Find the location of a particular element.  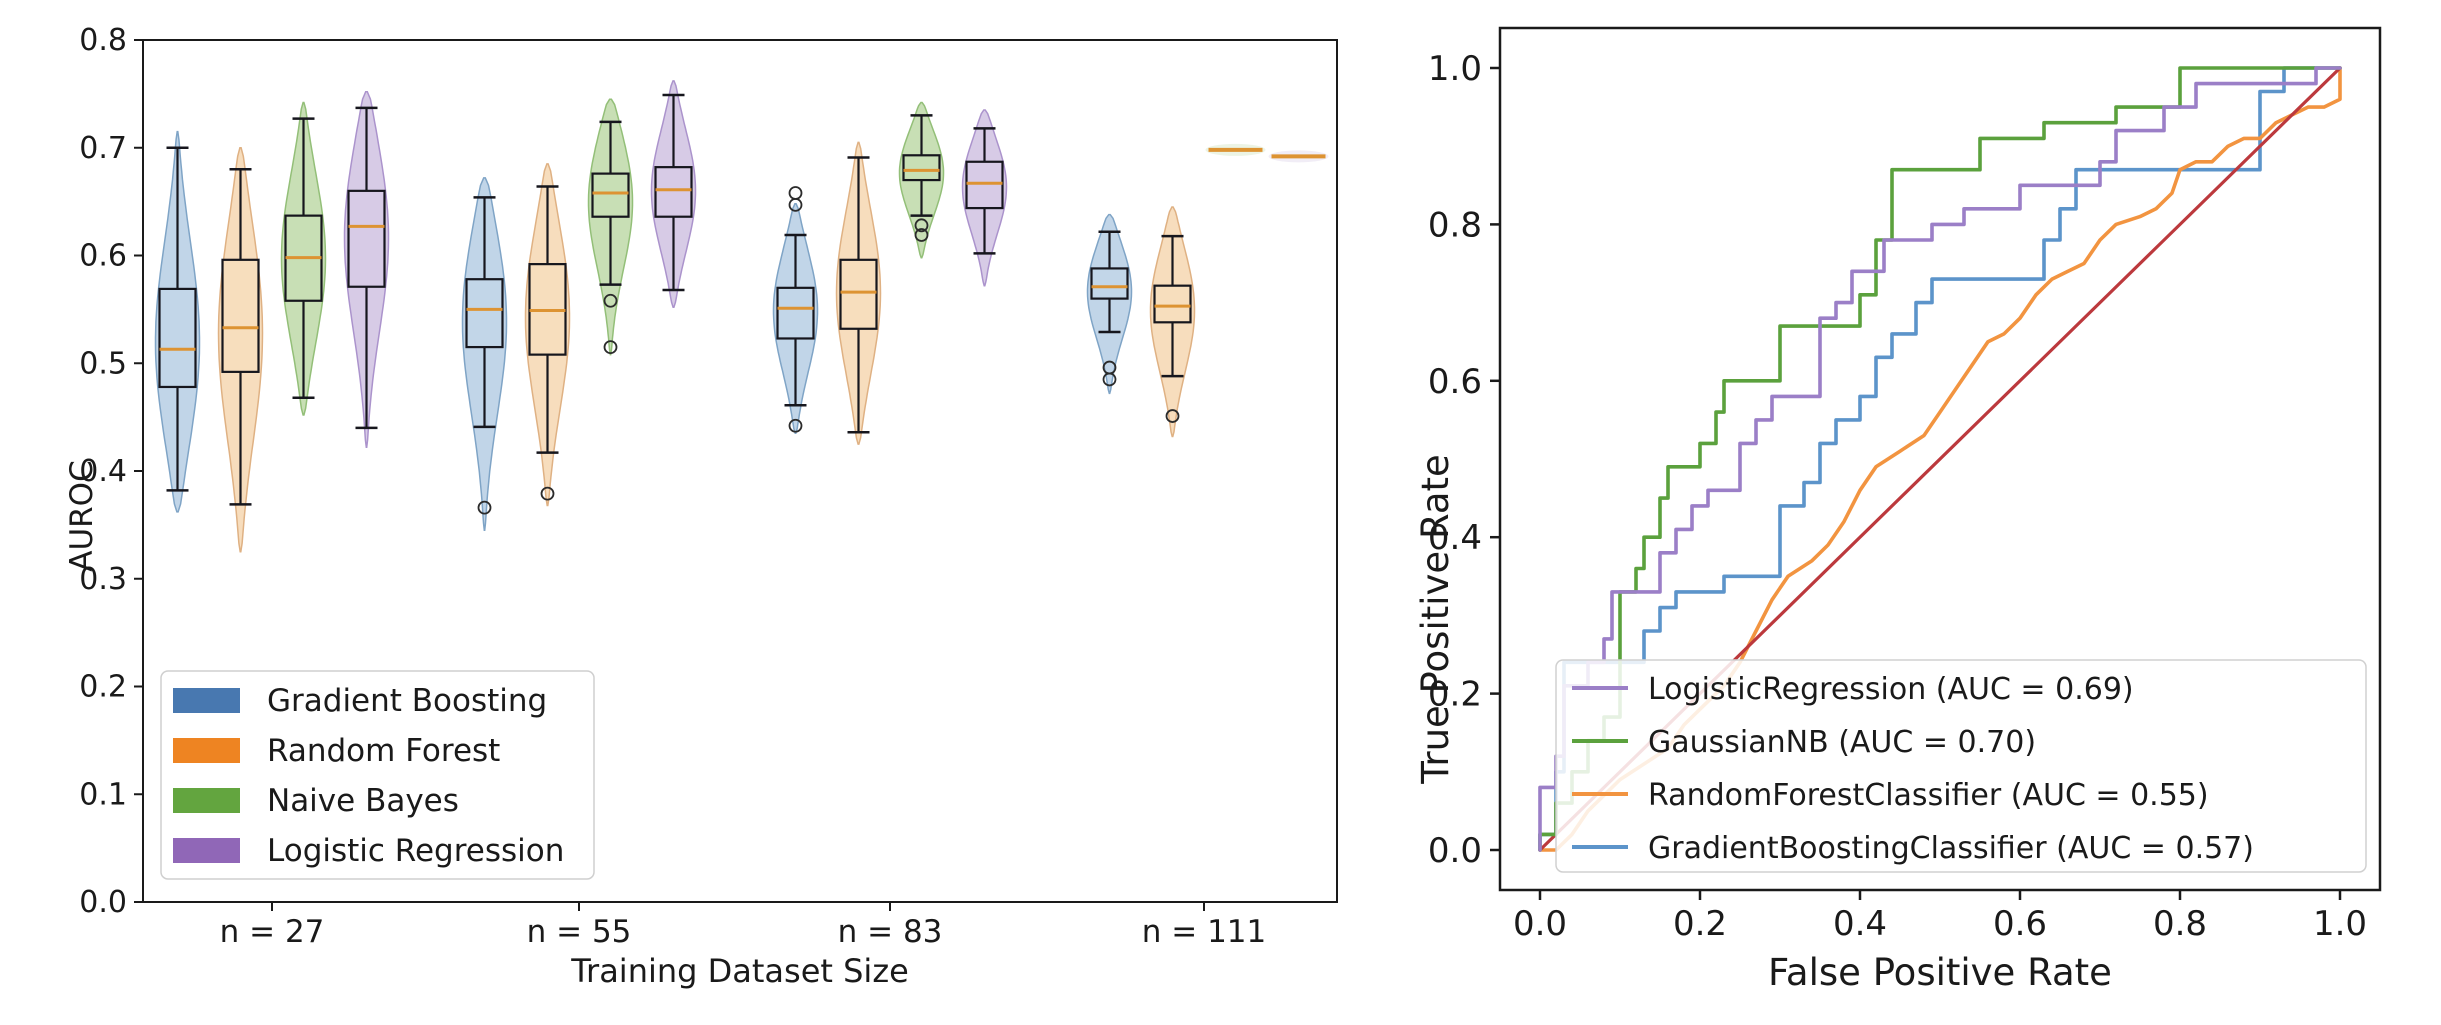

legend-label: Random Forest is located at coordinates (383, 751).